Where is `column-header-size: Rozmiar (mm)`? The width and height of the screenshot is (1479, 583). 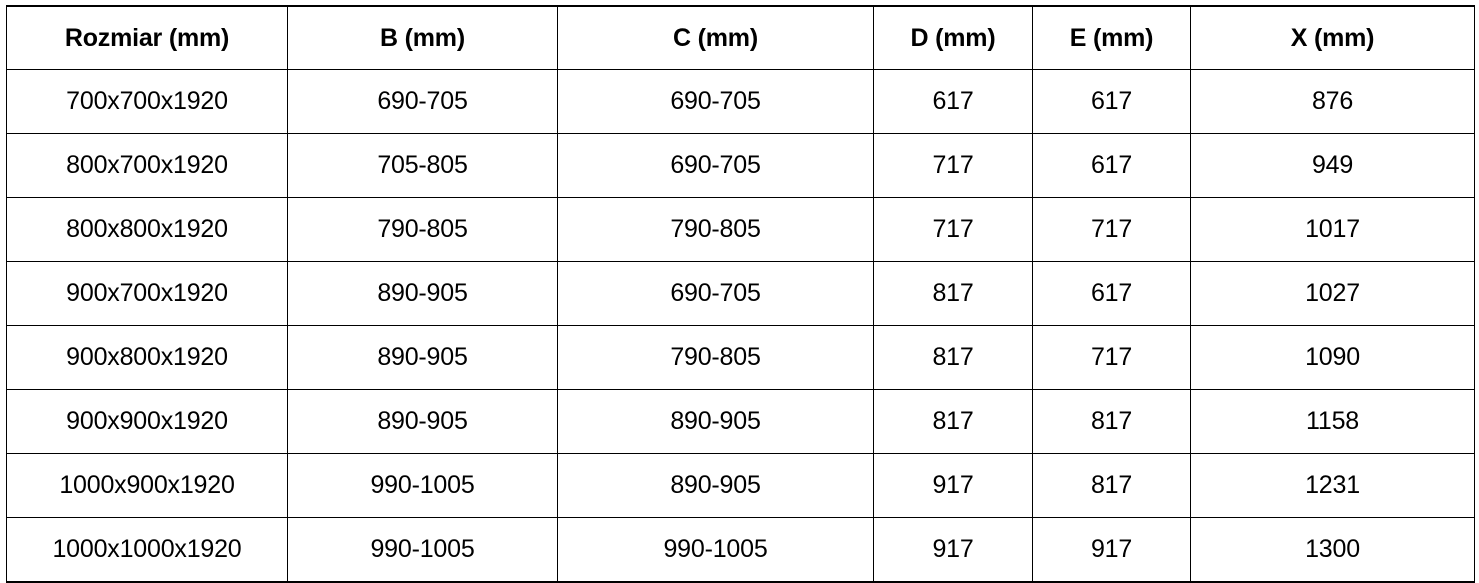
column-header-size: Rozmiar (mm) is located at coordinates (147, 37).